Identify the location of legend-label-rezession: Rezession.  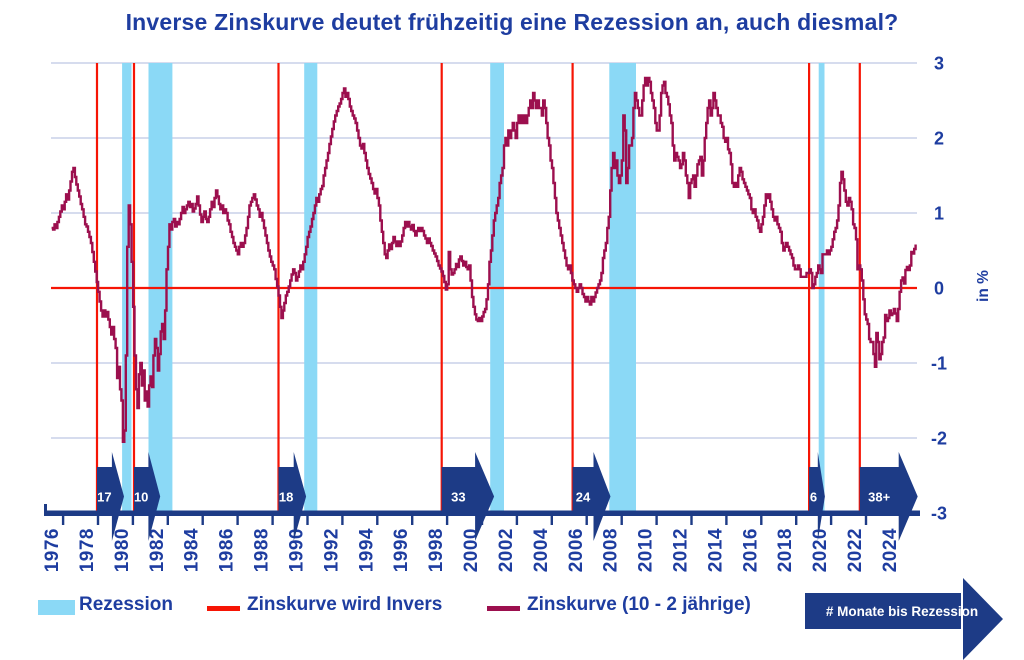
(126, 604).